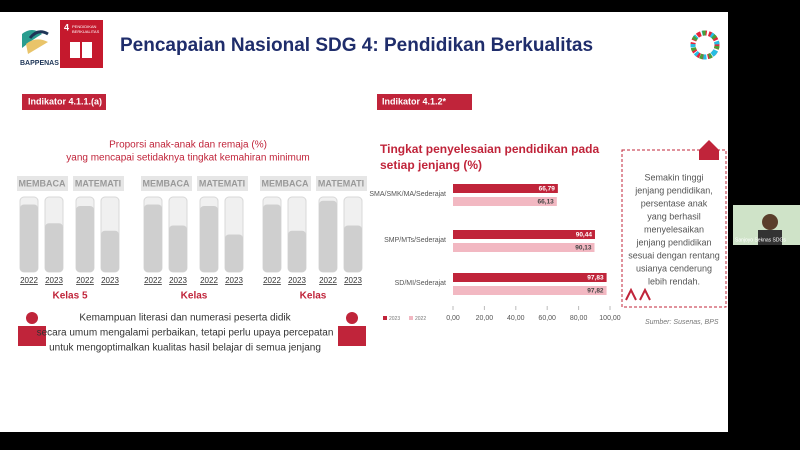 Image resolution: width=800 pixels, height=450 pixels. Describe the element at coordinates (674, 268) in the screenshot. I see `note-line: usianya cenderung` at that location.